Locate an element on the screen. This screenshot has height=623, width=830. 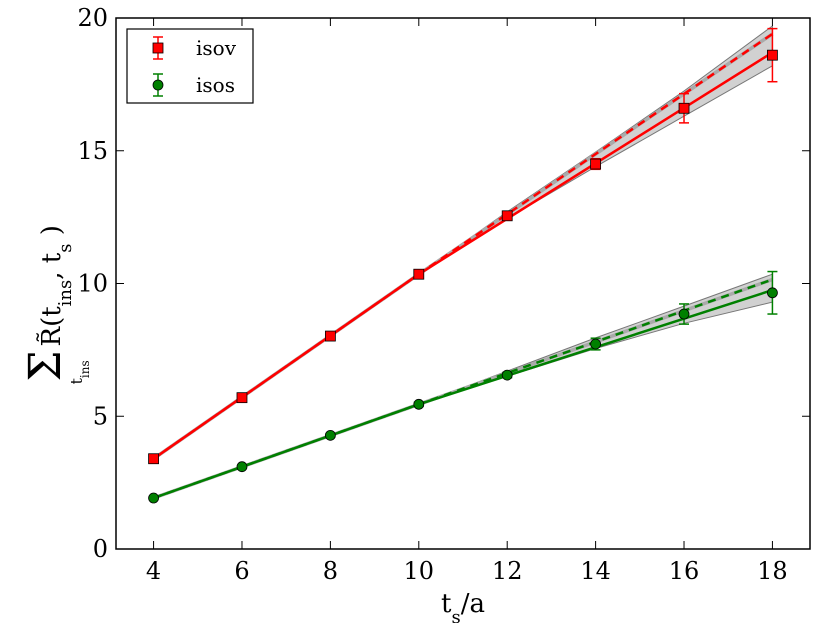
x-tick-label: 10 is located at coordinates (419, 571).